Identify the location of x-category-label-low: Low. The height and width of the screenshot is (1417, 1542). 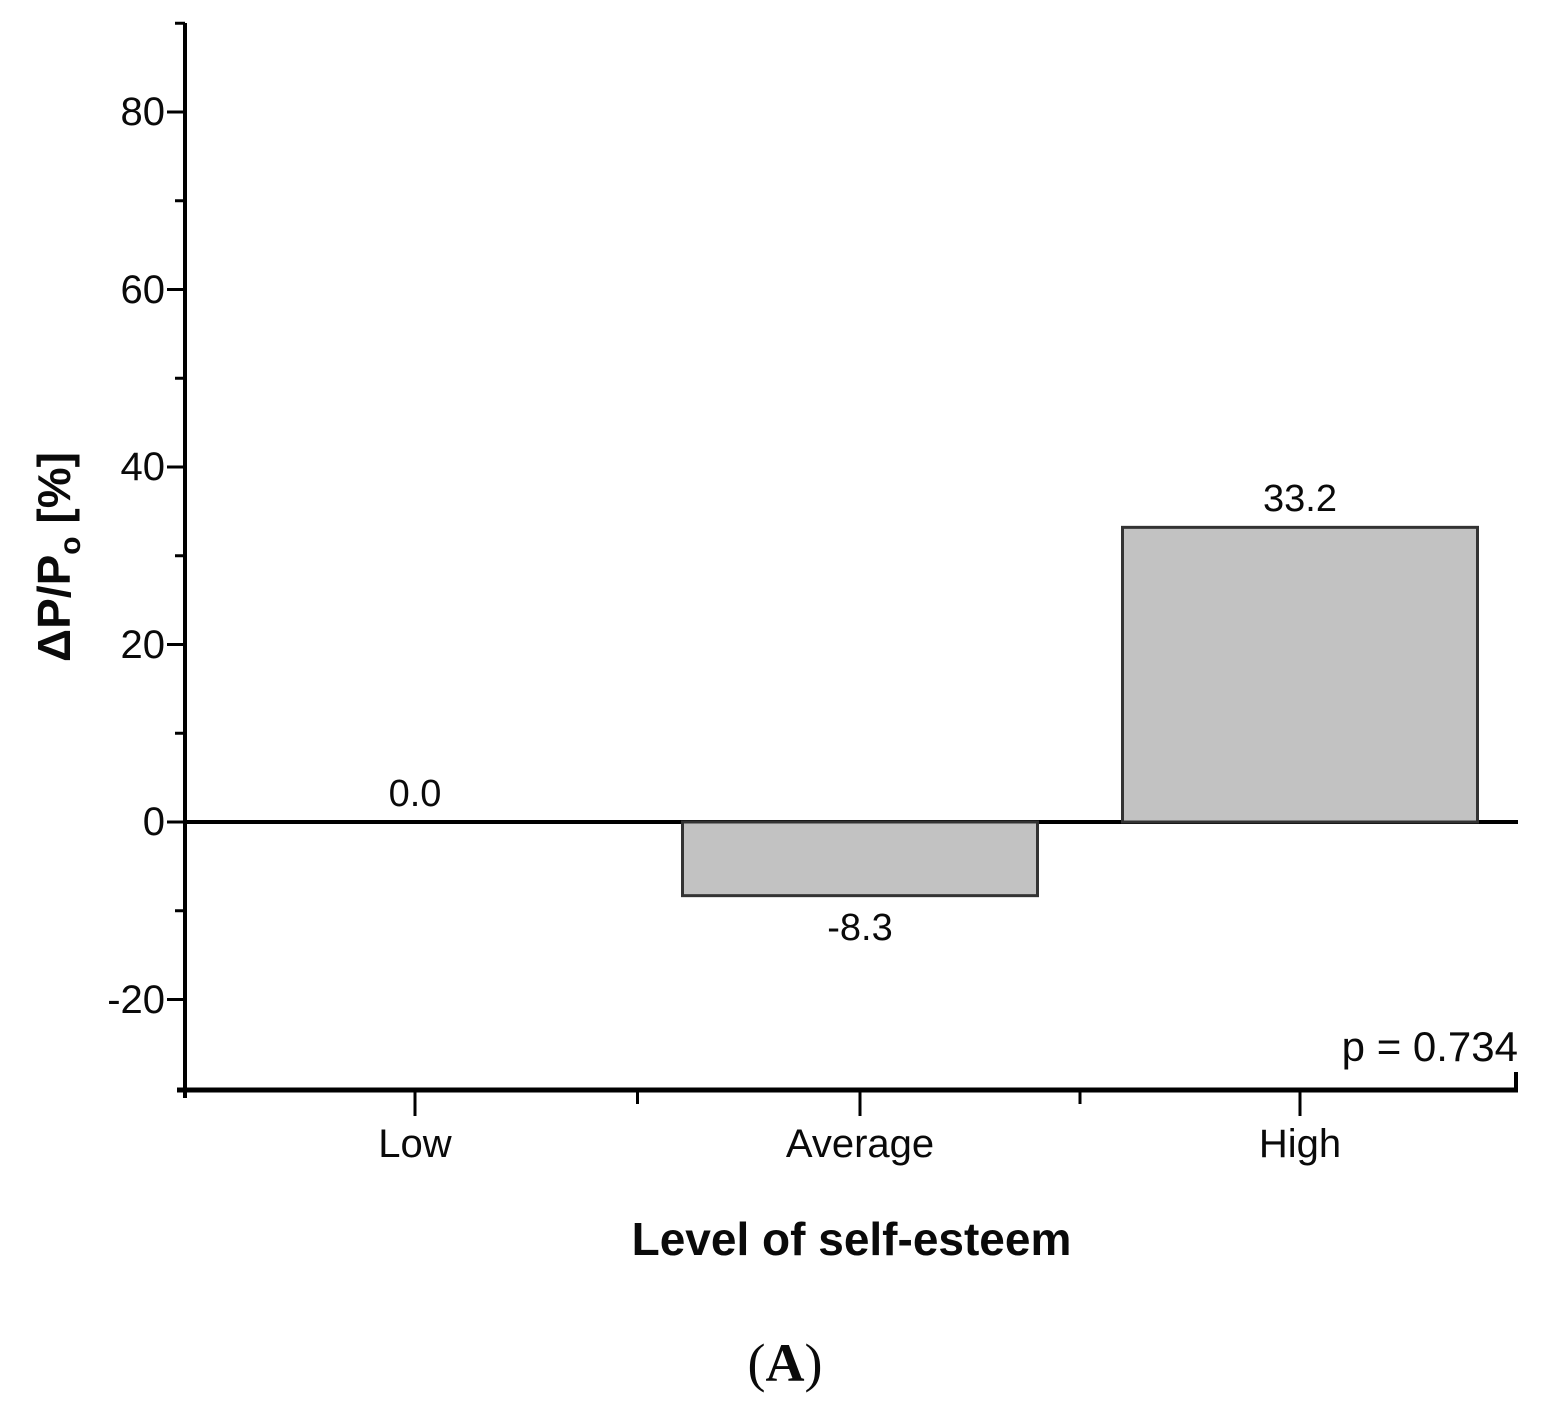
(415, 1144).